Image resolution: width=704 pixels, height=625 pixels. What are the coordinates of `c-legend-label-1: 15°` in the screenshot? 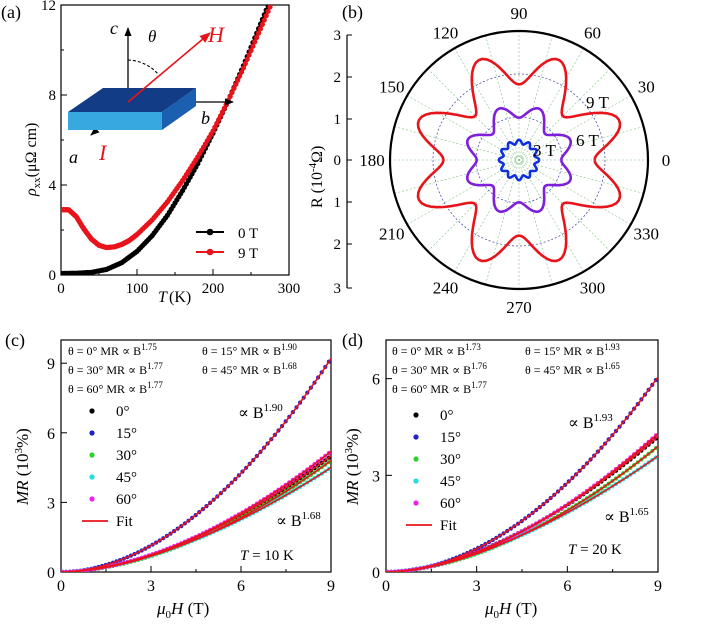 It's located at (126, 434).